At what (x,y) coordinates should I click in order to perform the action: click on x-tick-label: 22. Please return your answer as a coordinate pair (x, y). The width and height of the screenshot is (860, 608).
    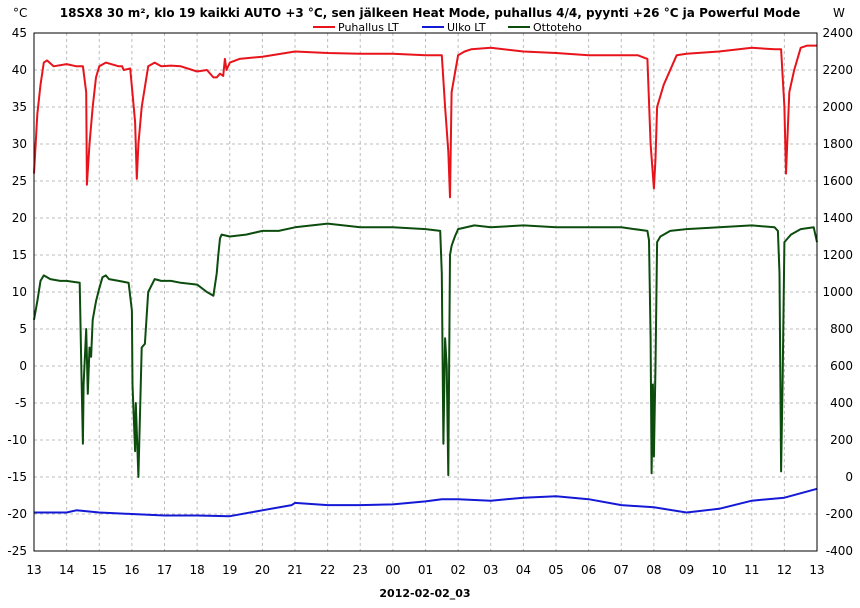
    Looking at the image, I should click on (327, 570).